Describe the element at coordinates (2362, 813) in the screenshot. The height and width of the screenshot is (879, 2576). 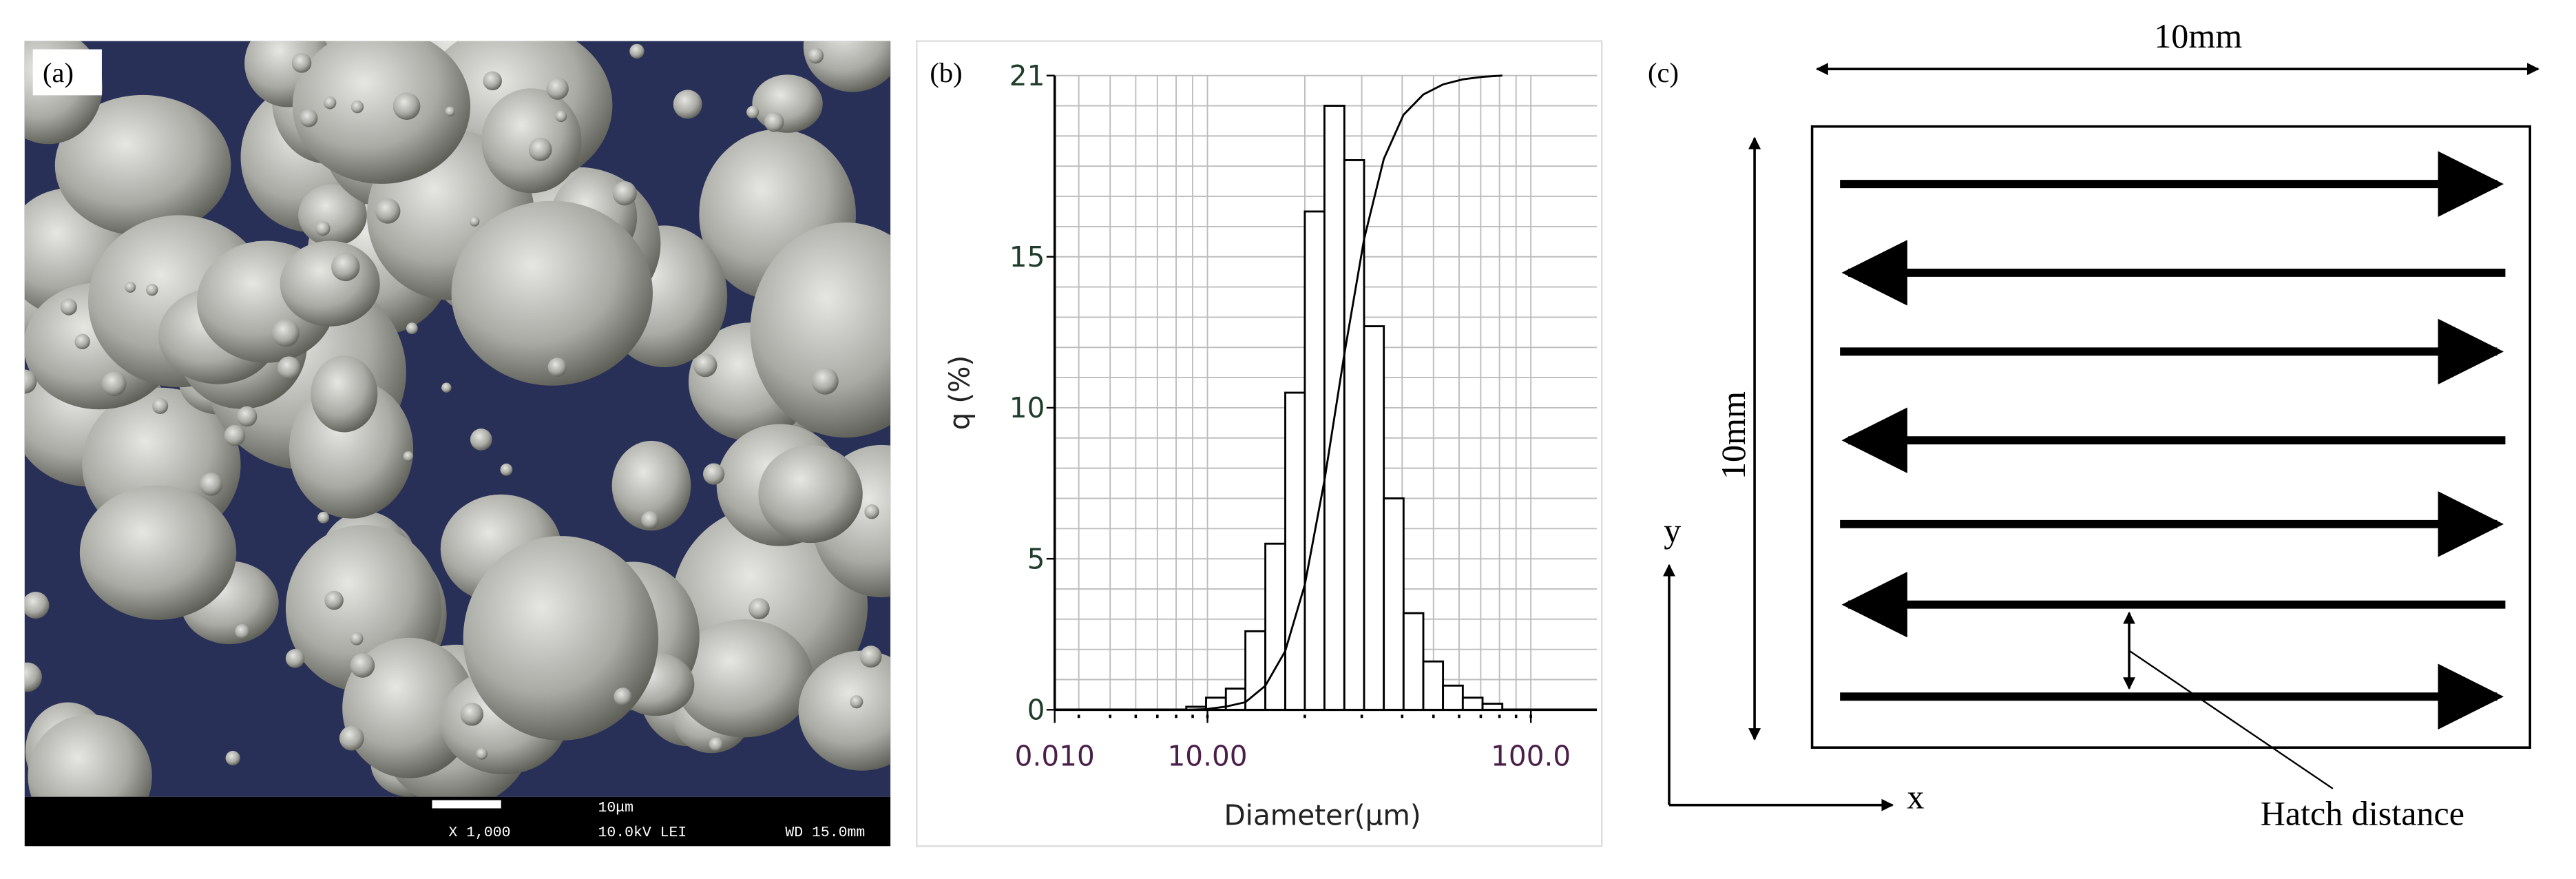
I see `hatch-label: Hatch distance` at that location.